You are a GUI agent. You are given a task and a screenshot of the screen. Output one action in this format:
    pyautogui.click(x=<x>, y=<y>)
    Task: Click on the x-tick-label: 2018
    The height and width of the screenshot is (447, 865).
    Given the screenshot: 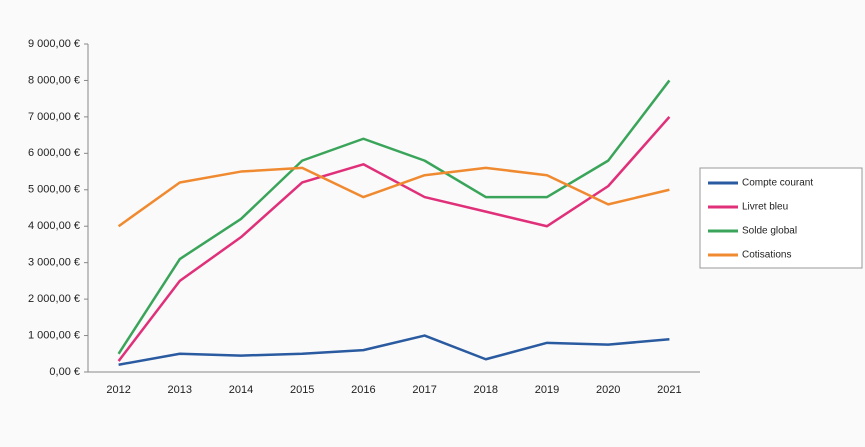 What is the action you would take?
    pyautogui.click(x=486, y=390)
    